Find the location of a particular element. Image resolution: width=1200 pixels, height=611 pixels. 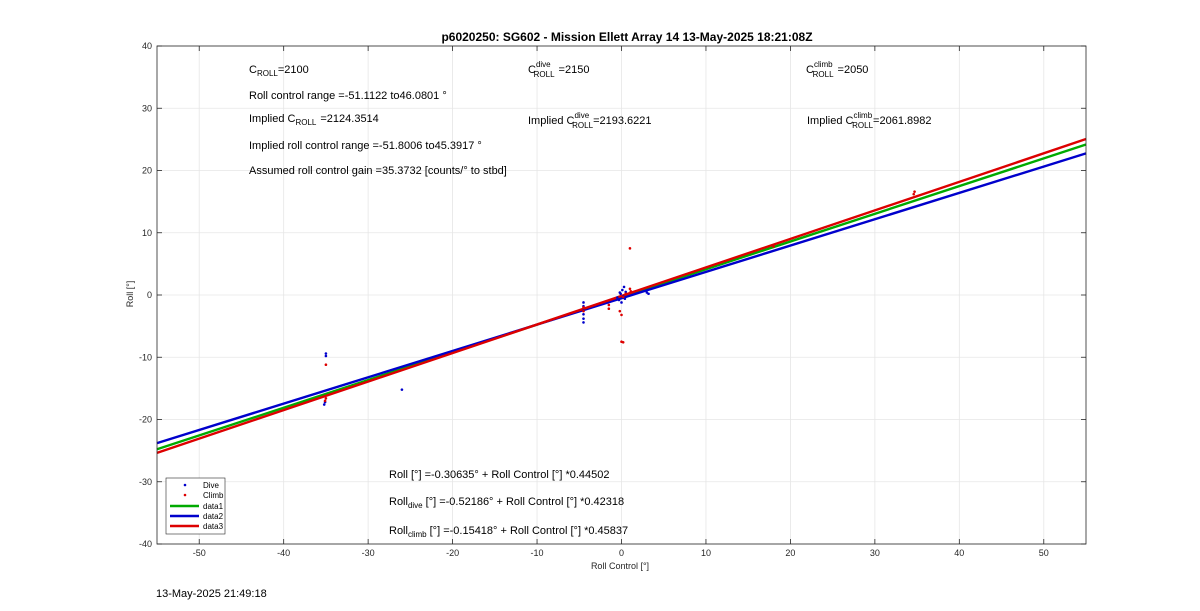

implied-c-roll-annotation: Implied CROLL =2124.3514 is located at coordinates (314, 120).